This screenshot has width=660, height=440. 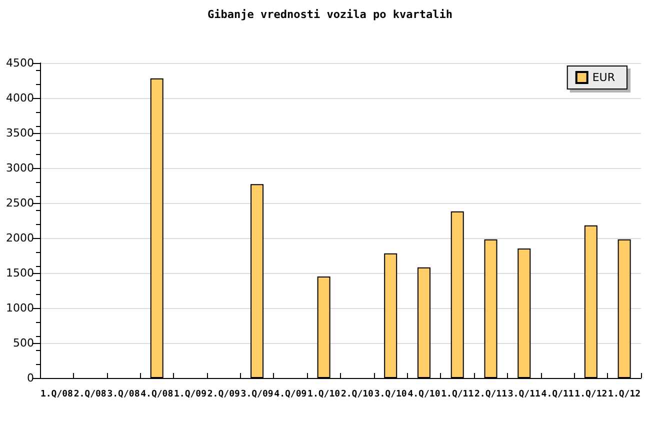 What do you see at coordinates (390, 395) in the screenshot?
I see `x-tick-label: 3.Q/10` at bounding box center [390, 395].